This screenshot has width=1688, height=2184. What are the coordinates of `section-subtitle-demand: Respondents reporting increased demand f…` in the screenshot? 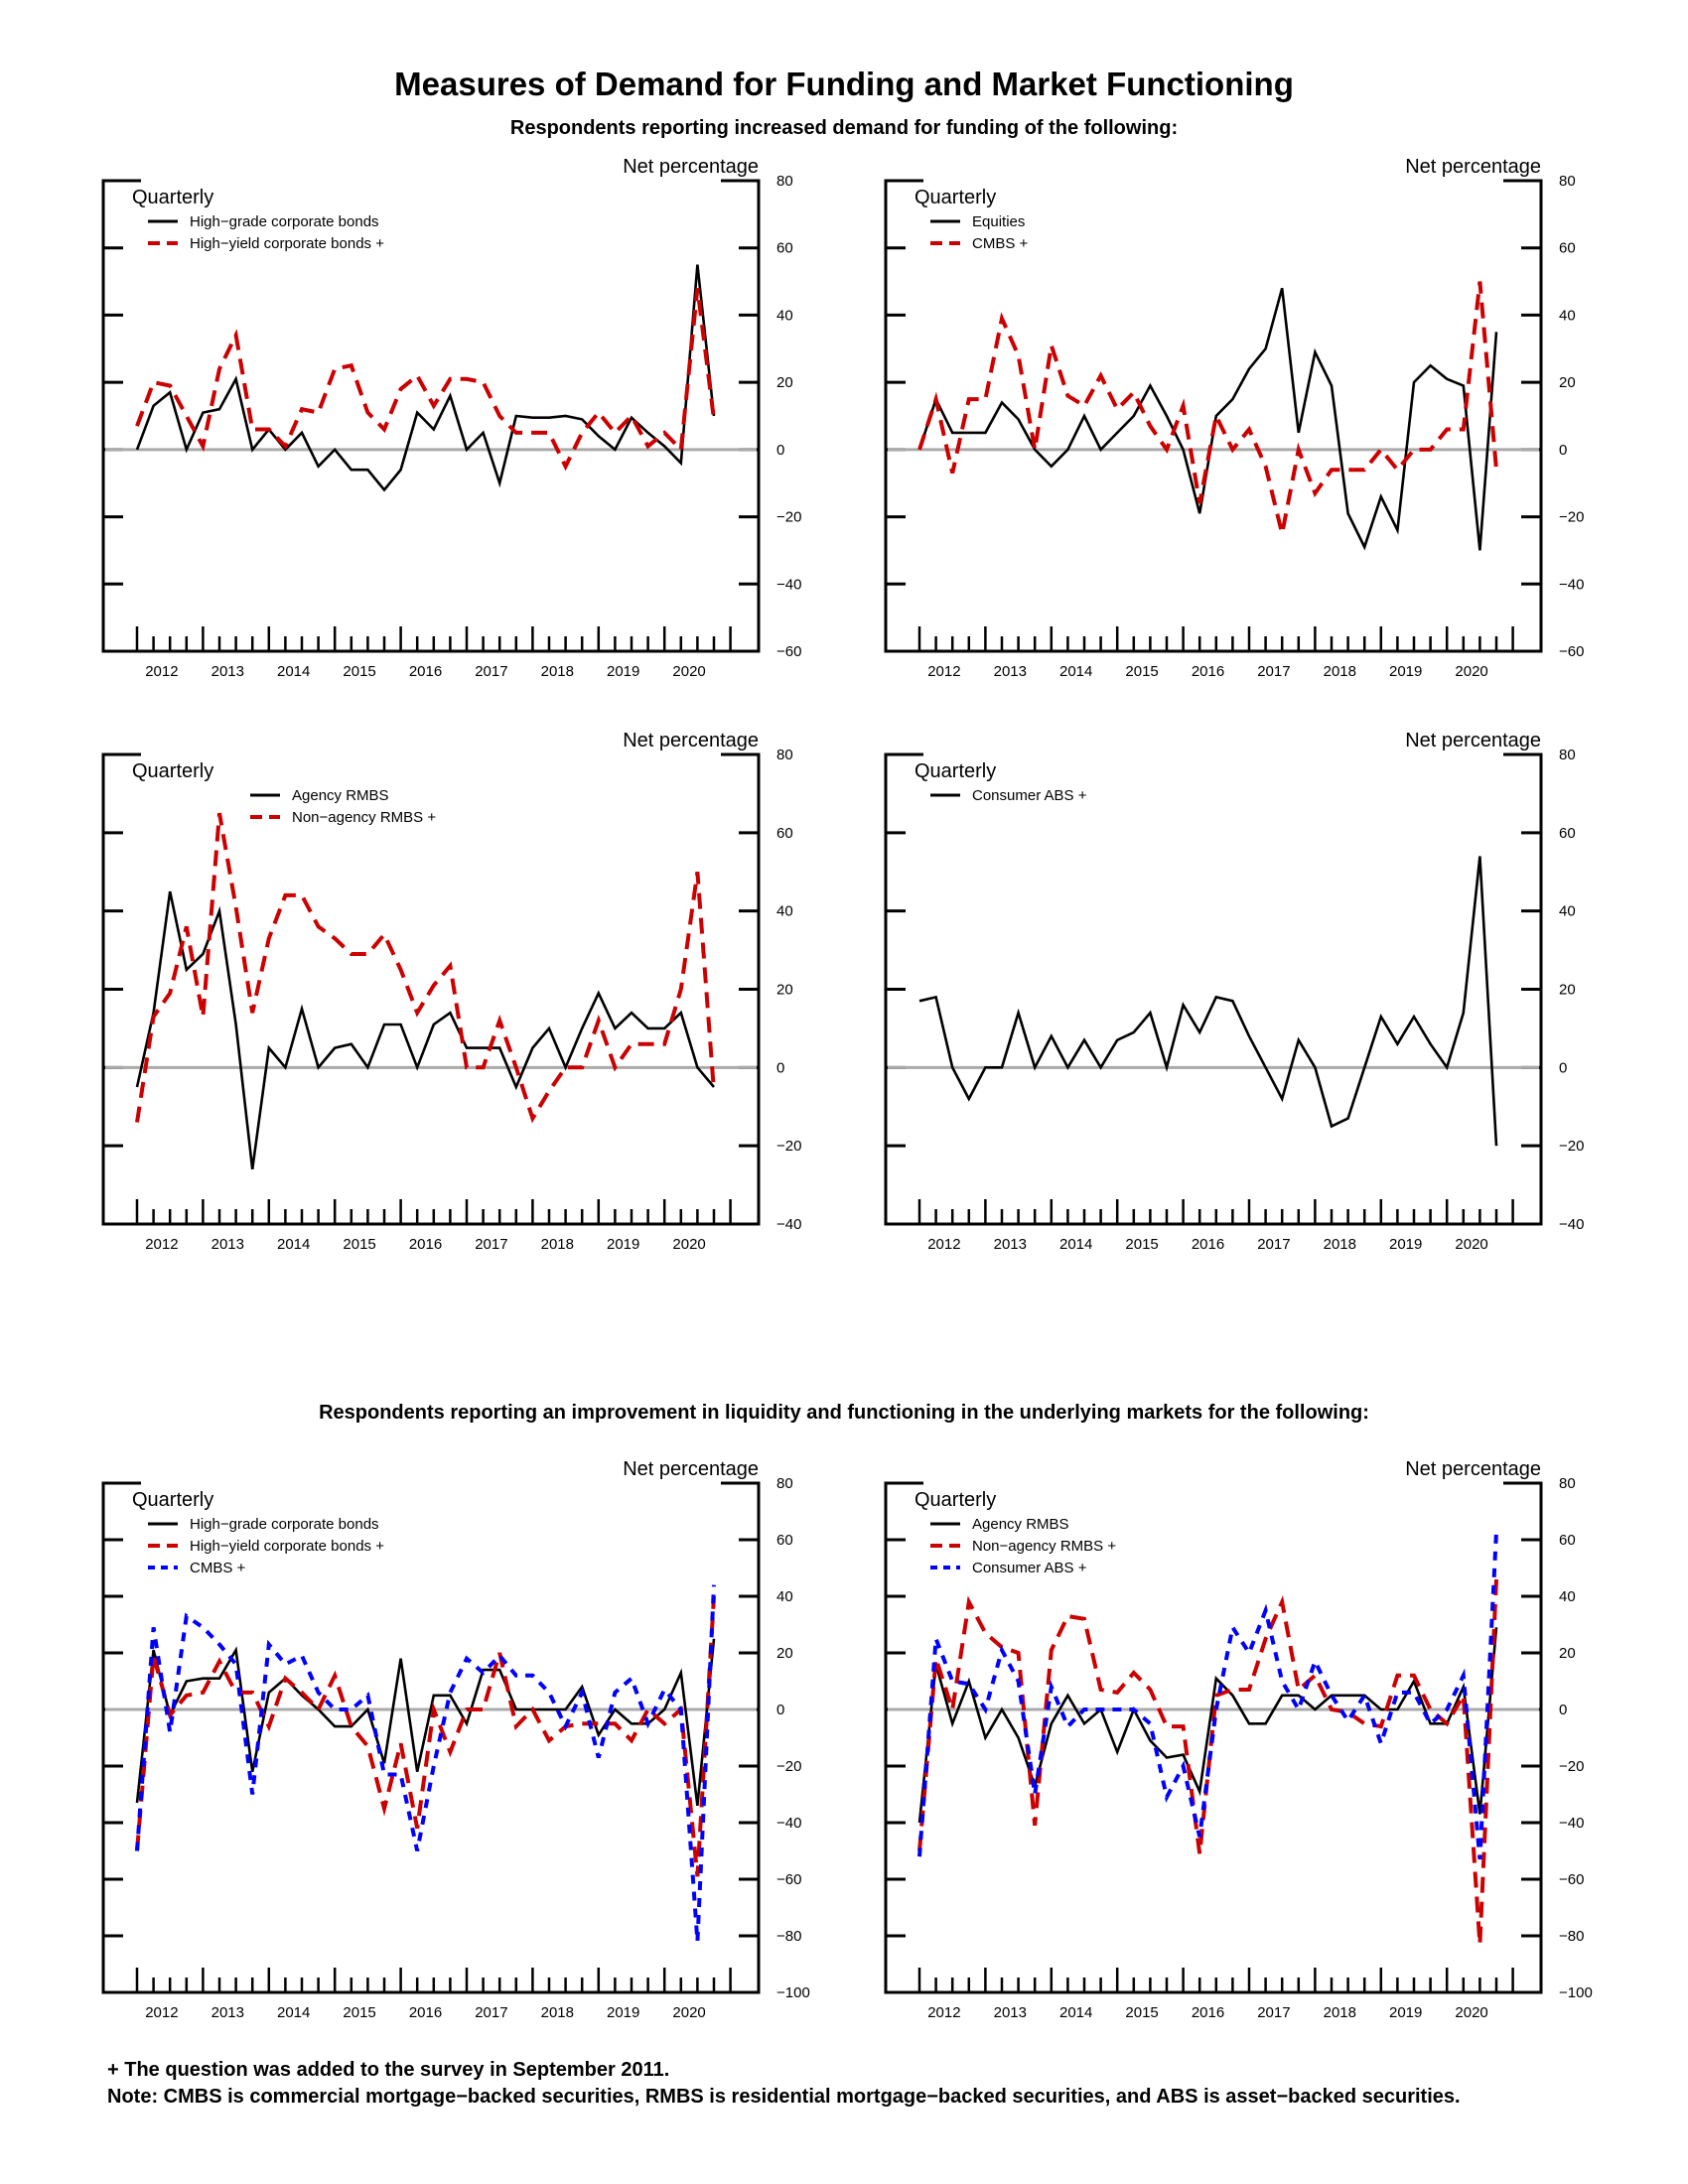 It's located at (844, 128).